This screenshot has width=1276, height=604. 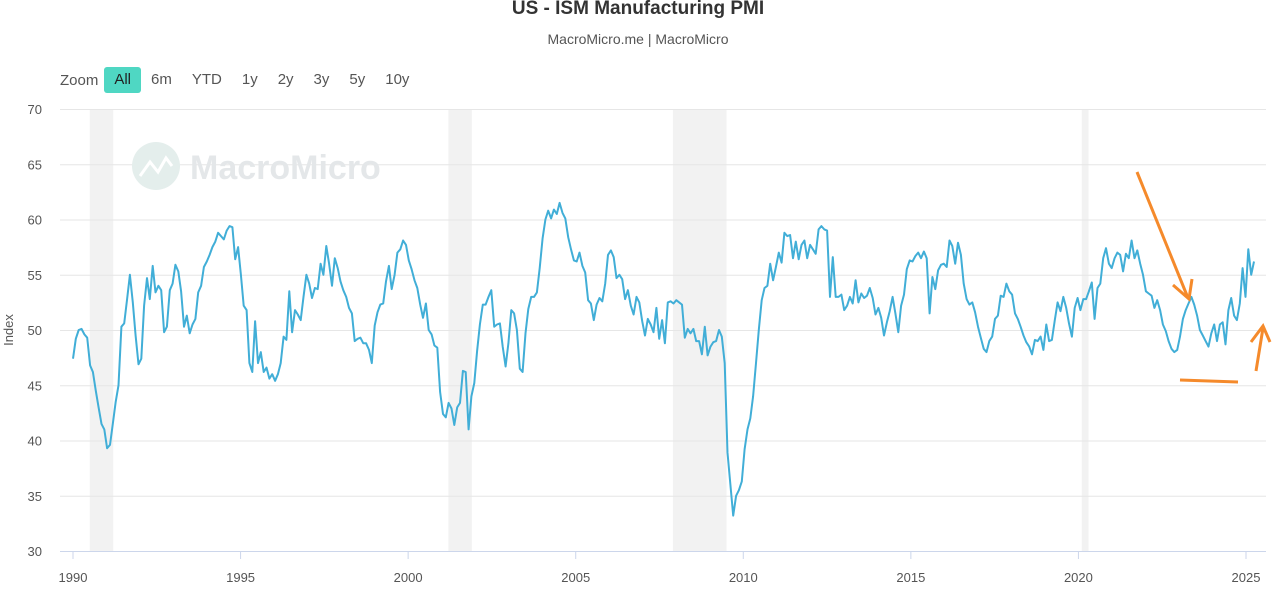 I want to click on x-tick-label: 1990, so click(x=73, y=577).